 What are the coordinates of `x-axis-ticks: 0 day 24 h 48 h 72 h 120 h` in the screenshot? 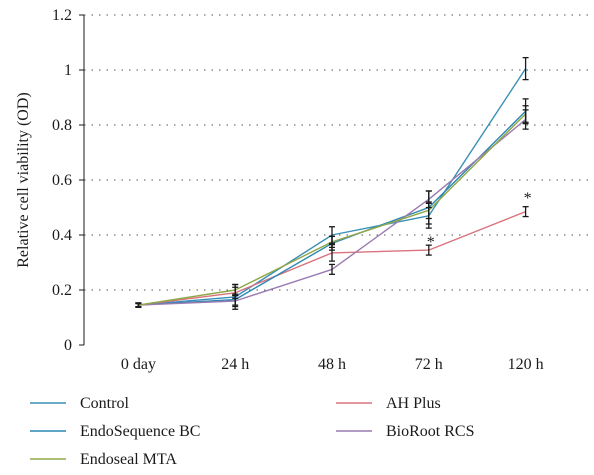 It's located at (332, 364).